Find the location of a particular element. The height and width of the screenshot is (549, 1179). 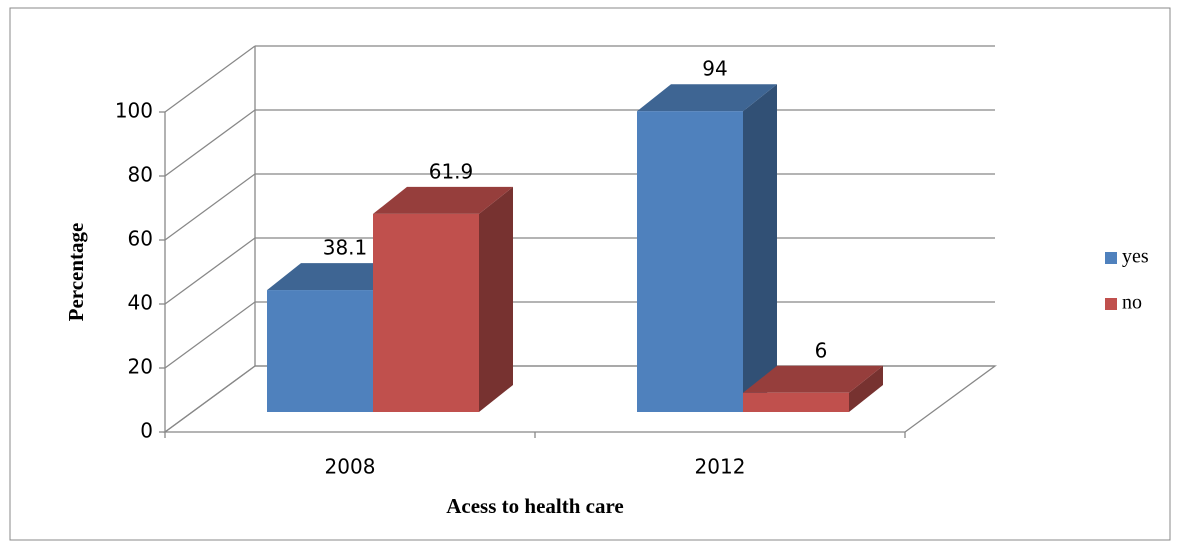

value-label: 38.1 is located at coordinates (345, 248).